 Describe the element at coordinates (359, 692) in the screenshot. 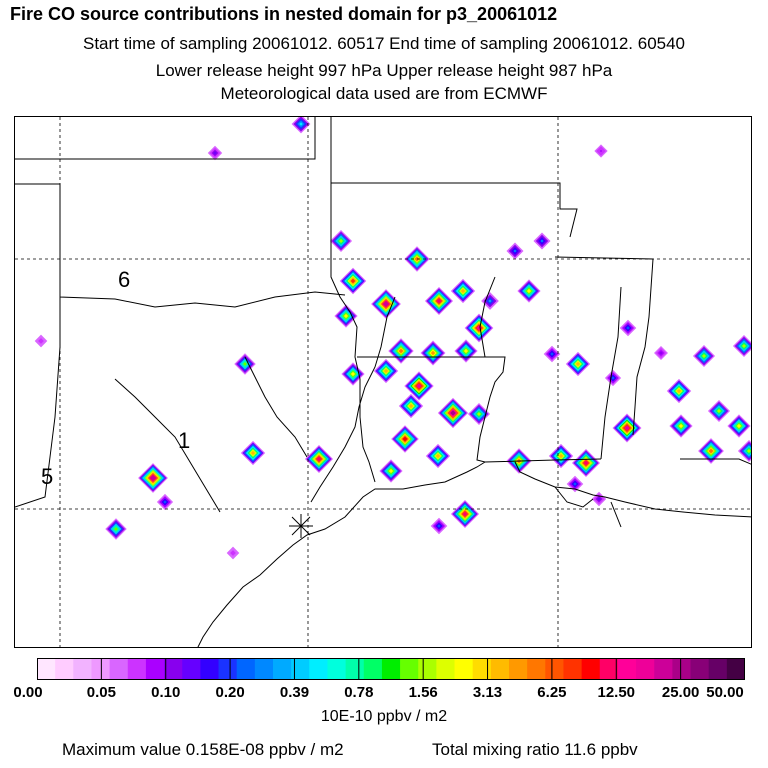

I see `colorbar-tick-label: 0.78` at that location.